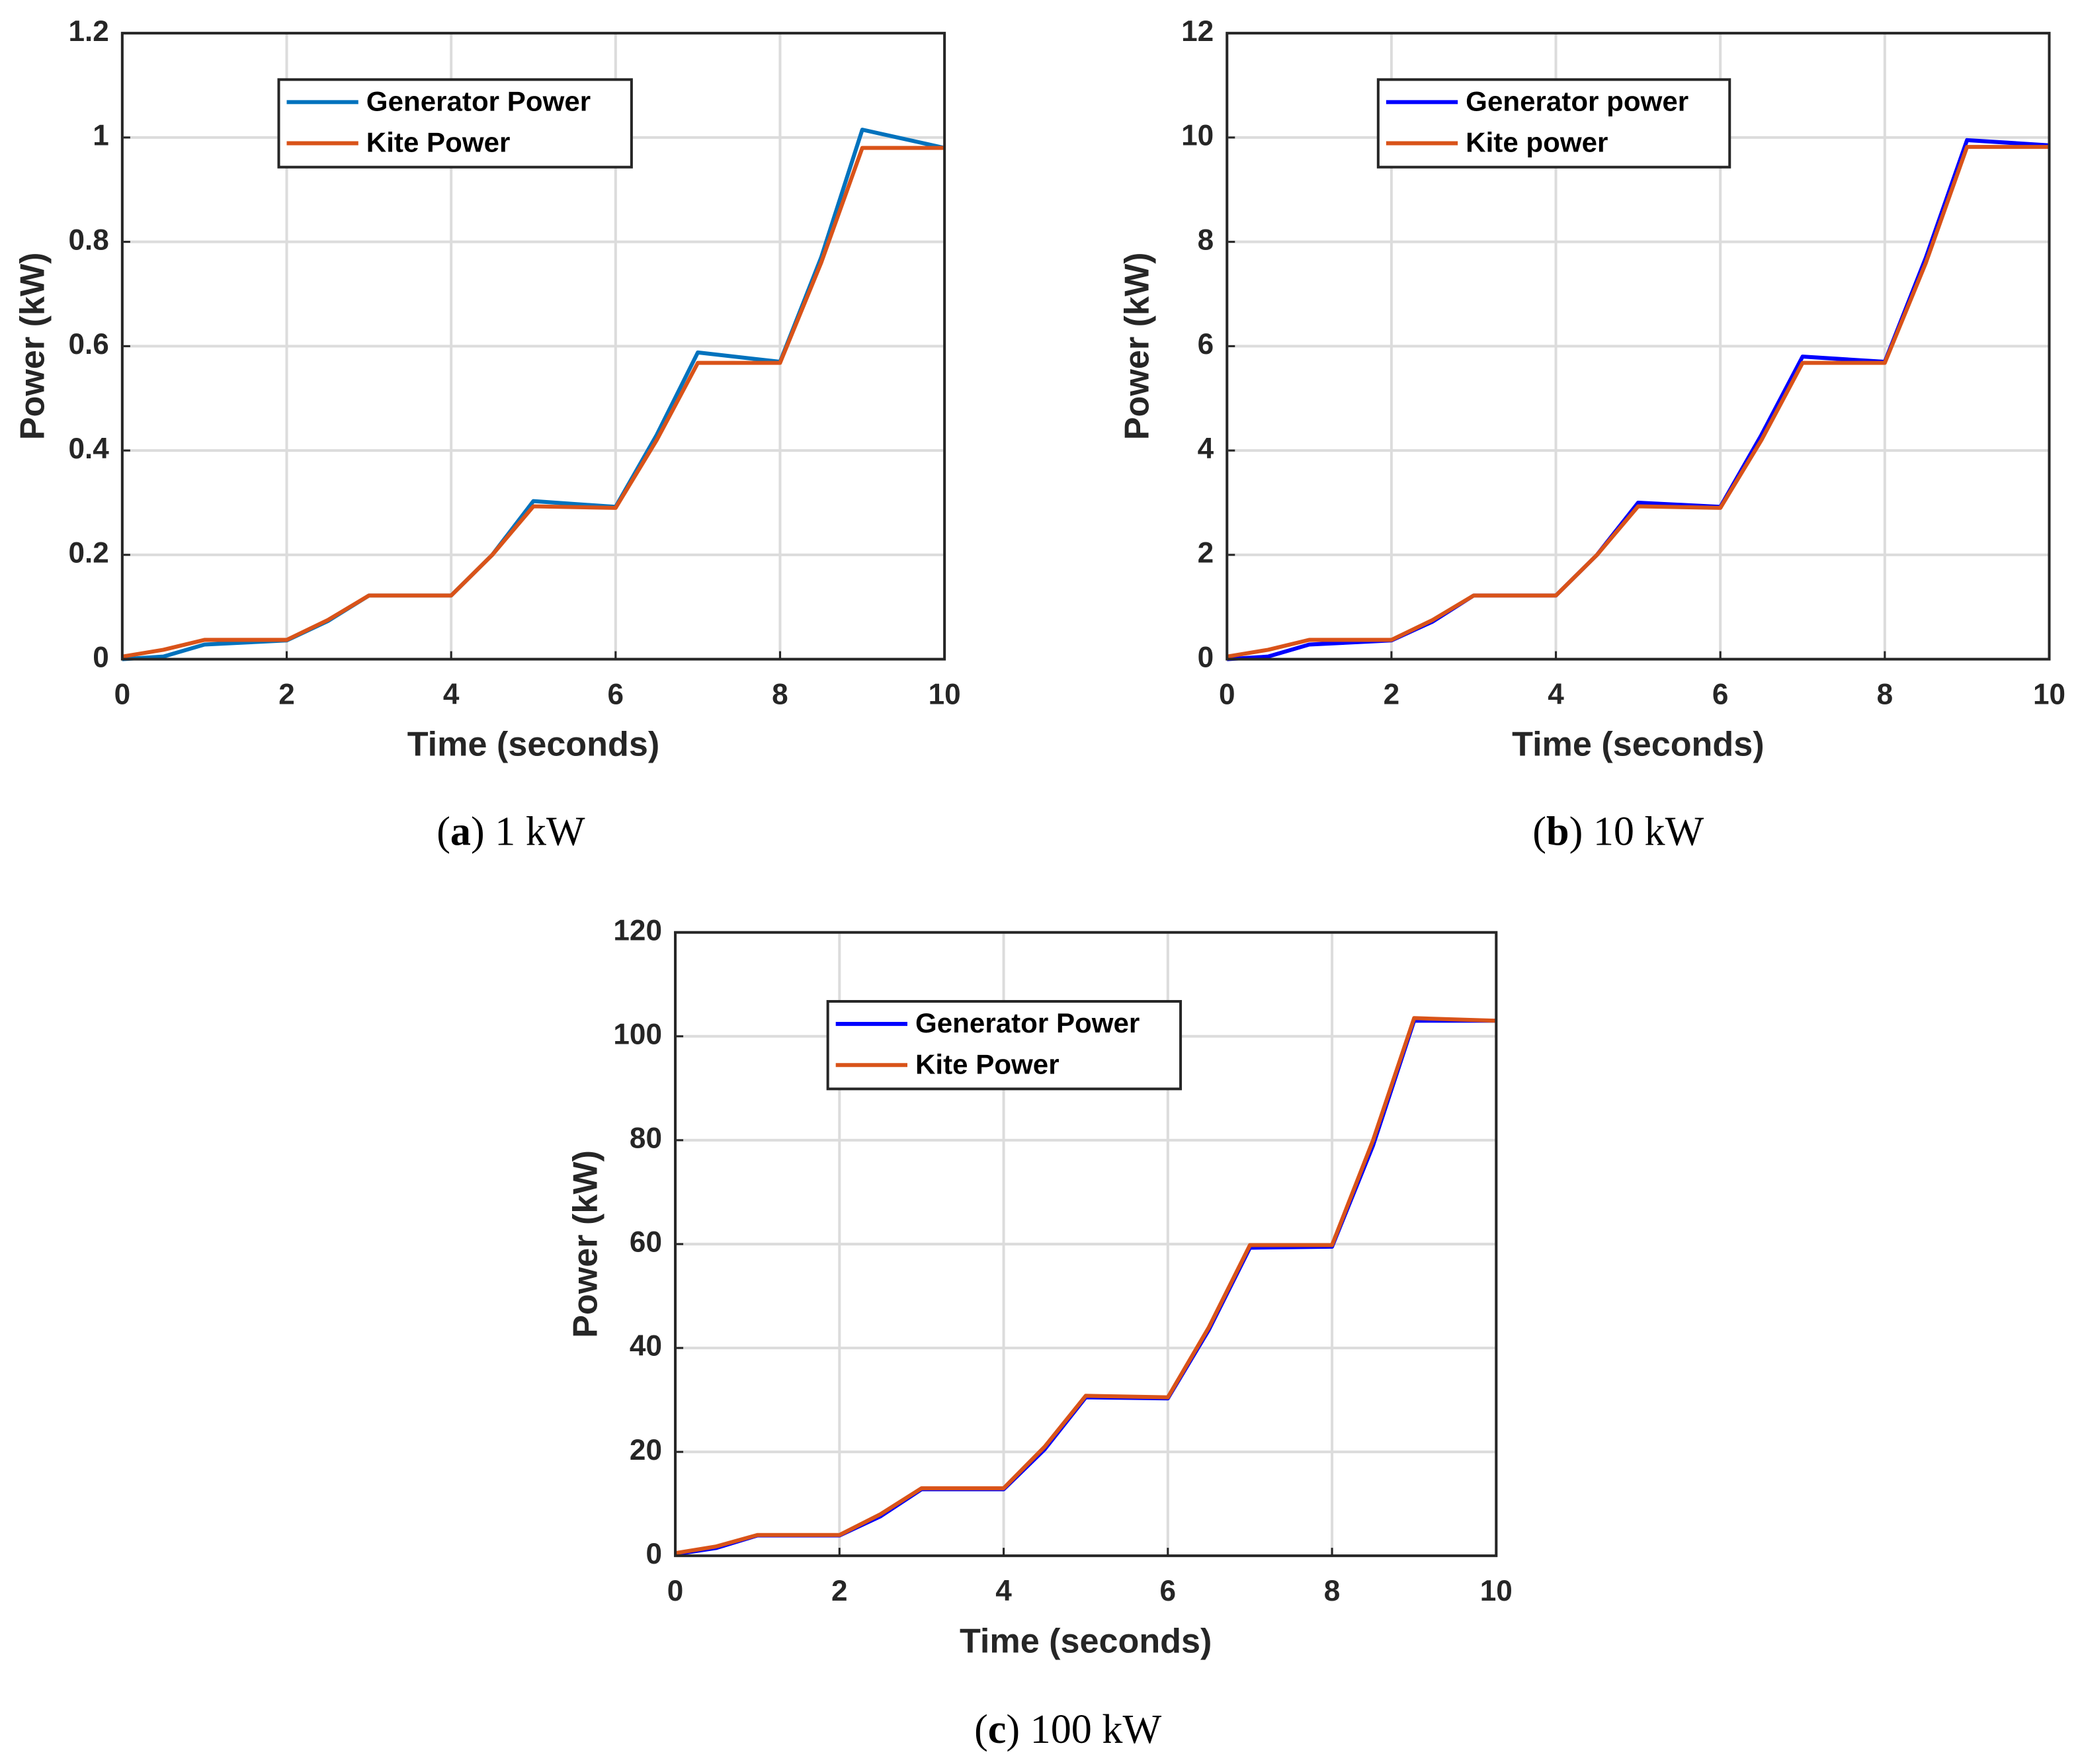  What do you see at coordinates (646, 1346) in the screenshot?
I see `y-tick-label: 40` at bounding box center [646, 1346].